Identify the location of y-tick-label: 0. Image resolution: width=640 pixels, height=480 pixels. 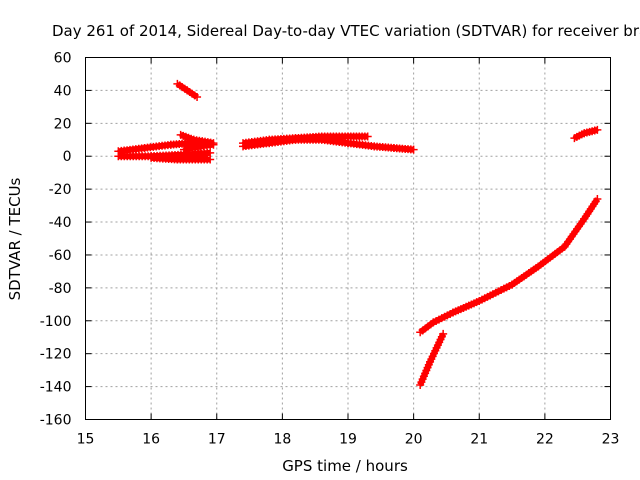
(67, 157).